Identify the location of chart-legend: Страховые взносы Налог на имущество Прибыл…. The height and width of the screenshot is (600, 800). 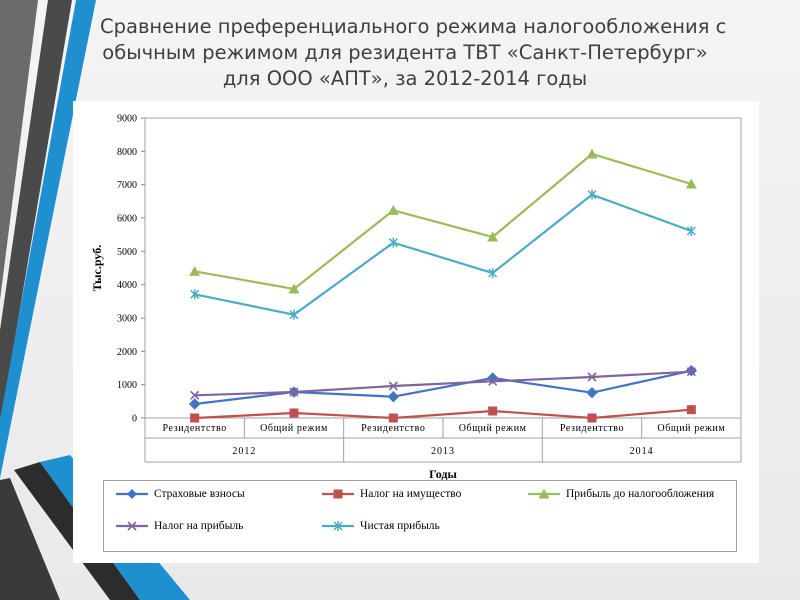
(420, 516).